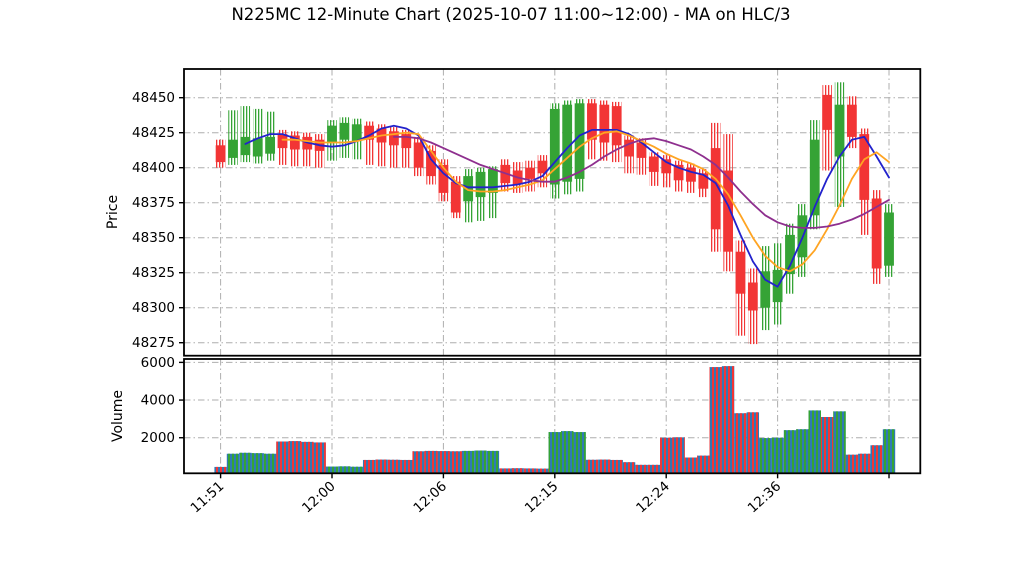 This screenshot has width=1022, height=575. Describe the element at coordinates (158, 438) in the screenshot. I see `volume-tick-label: 2000` at that location.